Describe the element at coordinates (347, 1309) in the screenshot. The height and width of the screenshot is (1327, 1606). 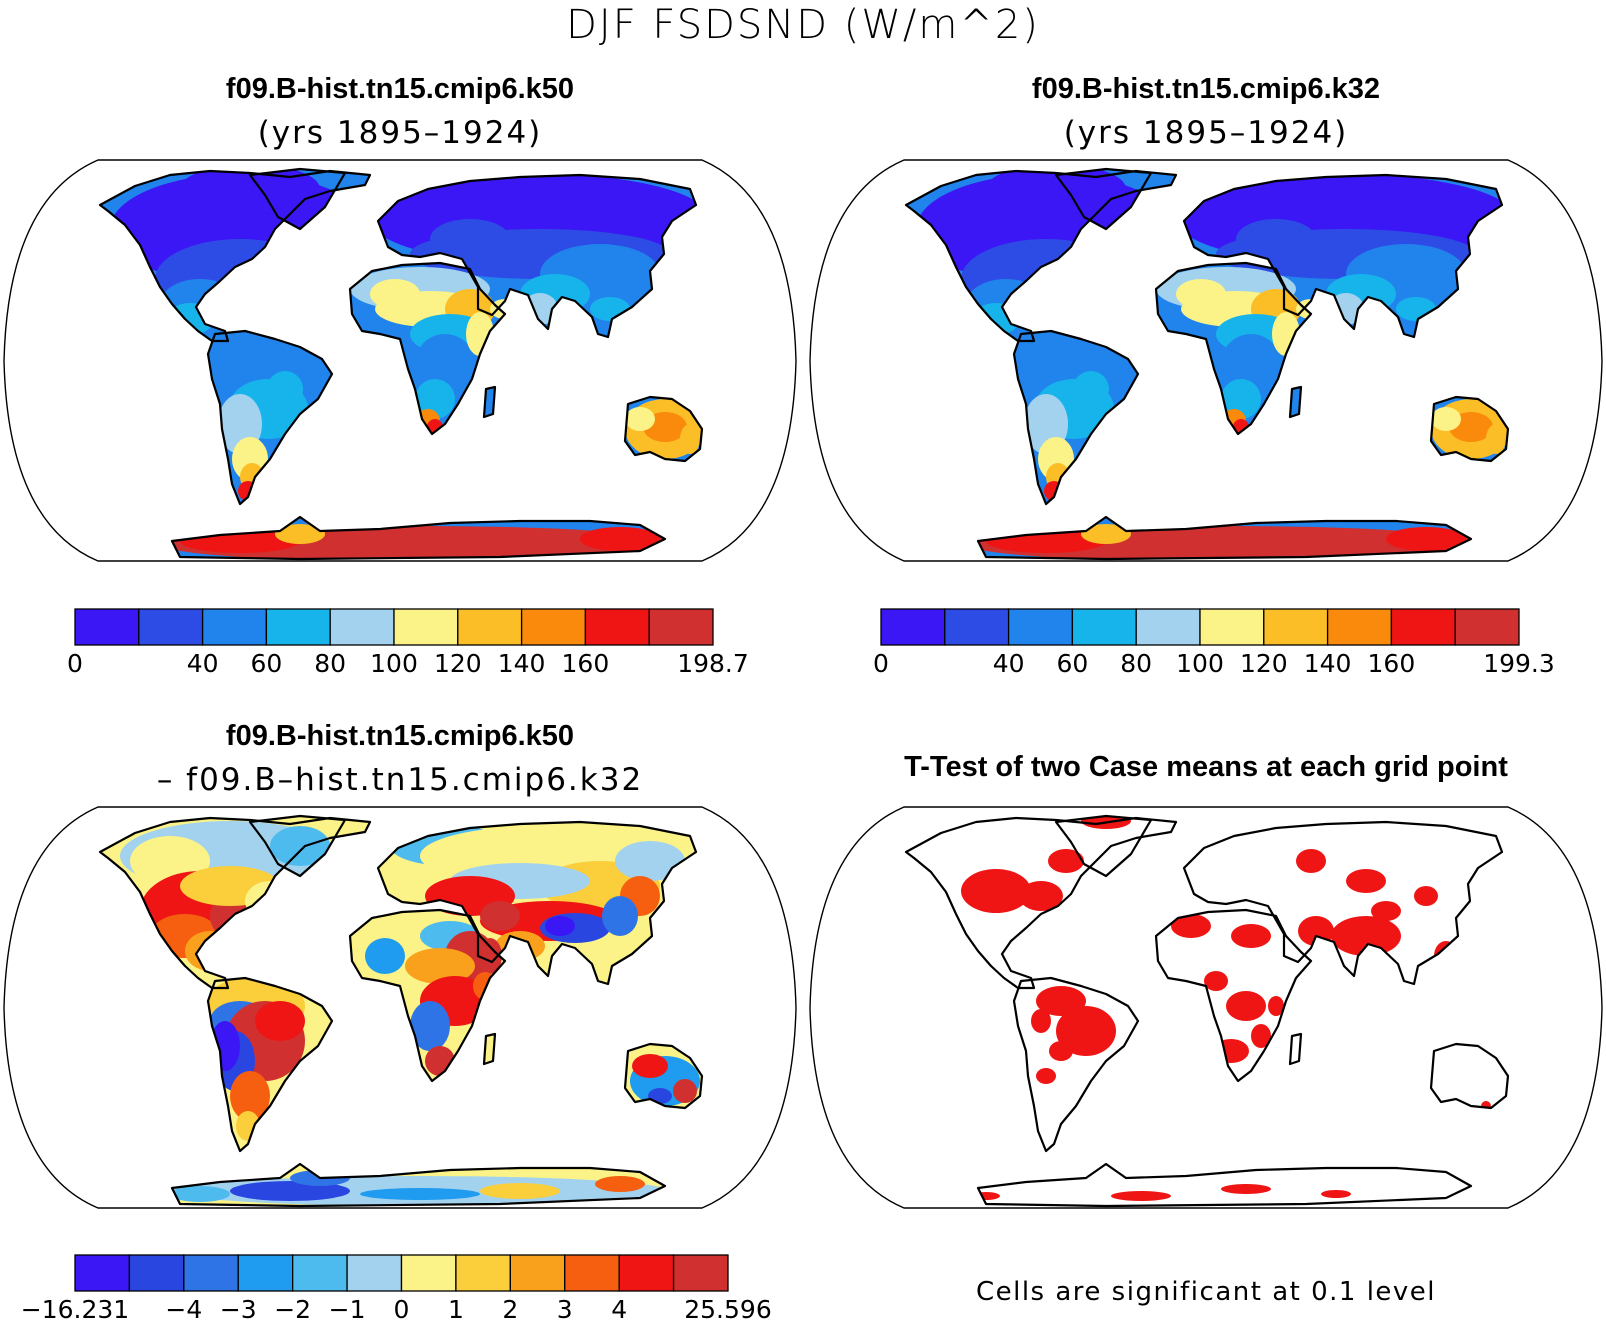
I see `colorbar-tick-label: −1` at that location.